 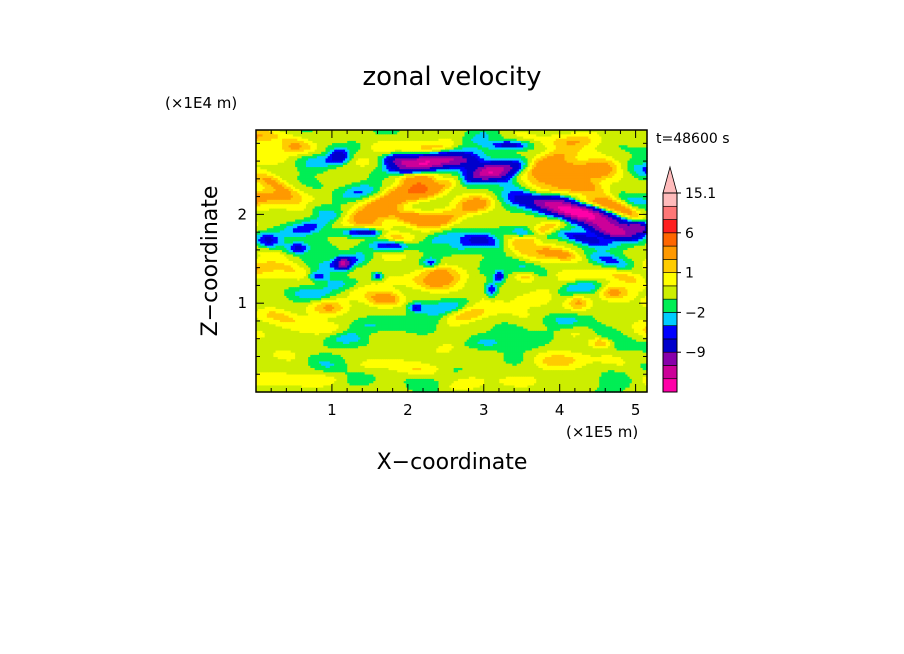 I want to click on time-label: t=48600 s, so click(x=693, y=139).